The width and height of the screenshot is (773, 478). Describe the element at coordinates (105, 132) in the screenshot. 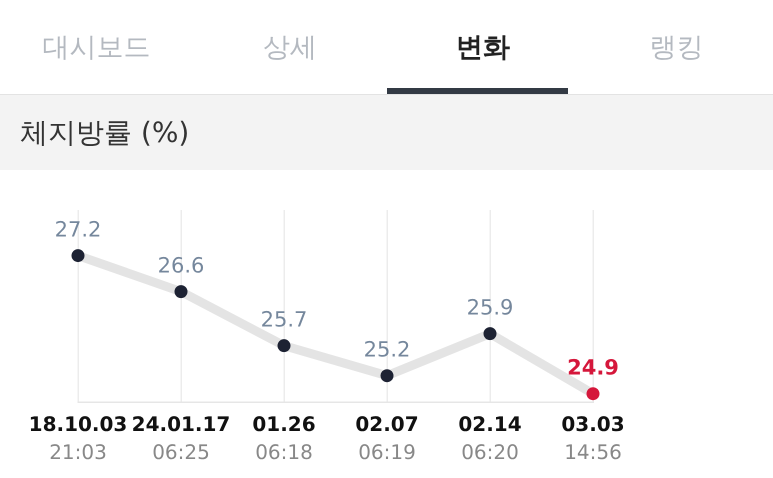

I see `chart-title: 체지방률 (%)` at that location.